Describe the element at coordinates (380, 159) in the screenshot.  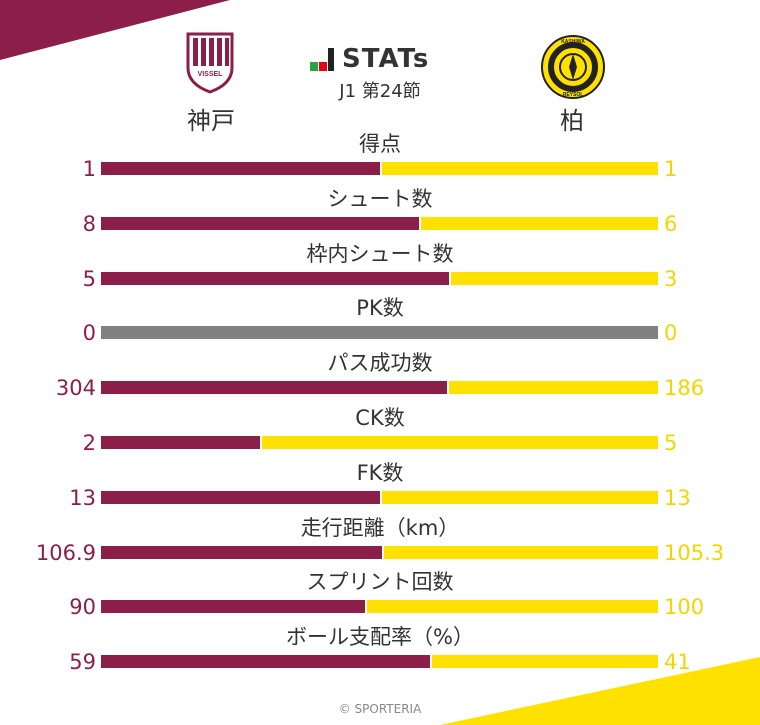
I see `stat-row: 得点 1 1` at that location.